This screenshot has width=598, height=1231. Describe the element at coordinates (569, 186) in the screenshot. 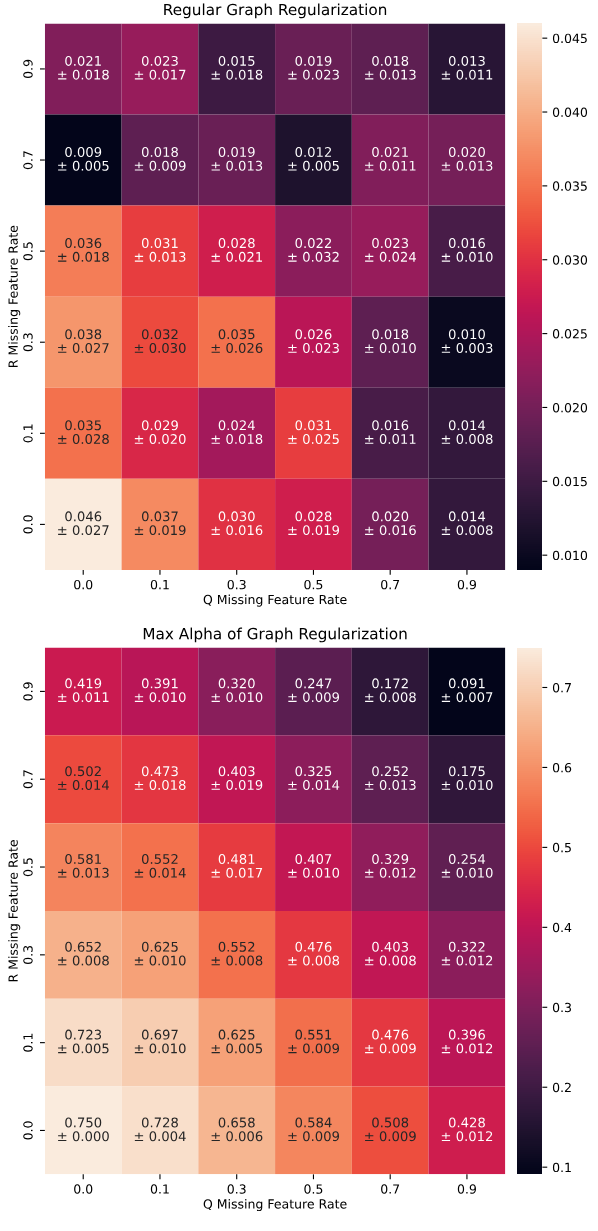

I see `color-bar-label: 0.035` at that location.